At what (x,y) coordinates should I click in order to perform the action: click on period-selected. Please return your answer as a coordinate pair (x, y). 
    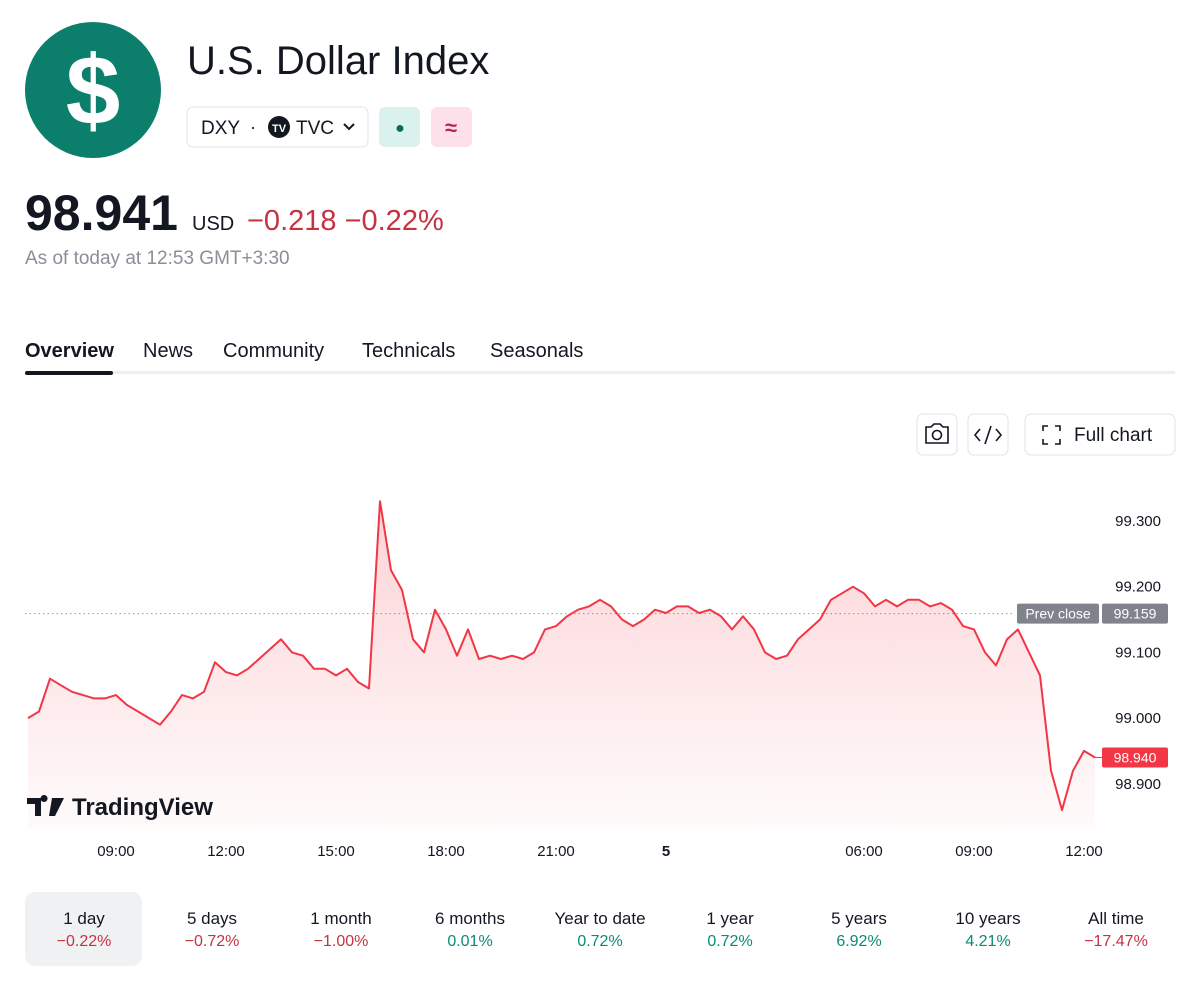
    Looking at the image, I should click on (83, 929).